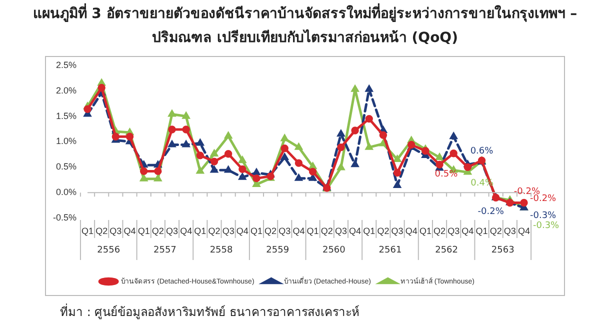 Image resolution: width=610 pixels, height=336 pixels. What do you see at coordinates (491, 212) in the screenshot?
I see `data-label: -0.2%` at bounding box center [491, 212].